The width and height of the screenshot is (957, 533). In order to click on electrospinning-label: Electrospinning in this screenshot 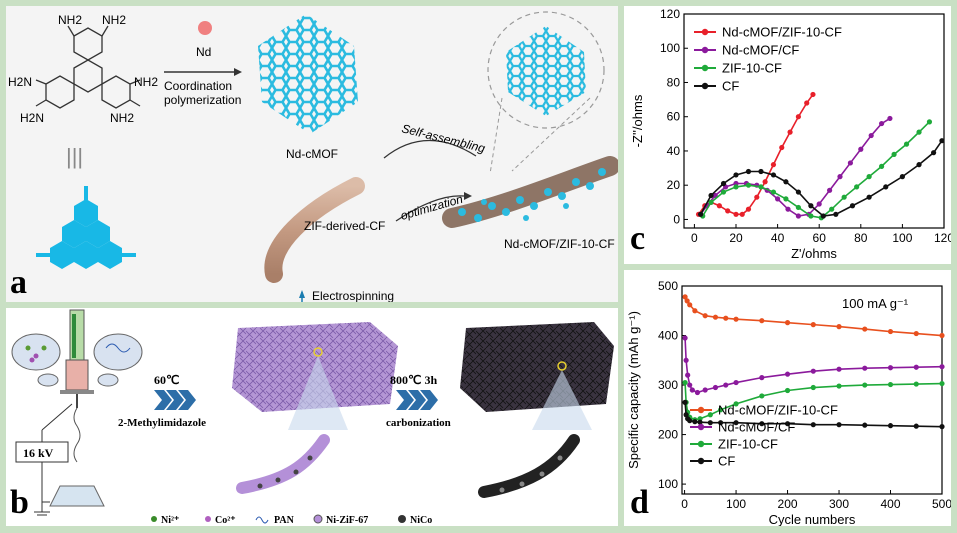, I will do `click(353, 295)`.